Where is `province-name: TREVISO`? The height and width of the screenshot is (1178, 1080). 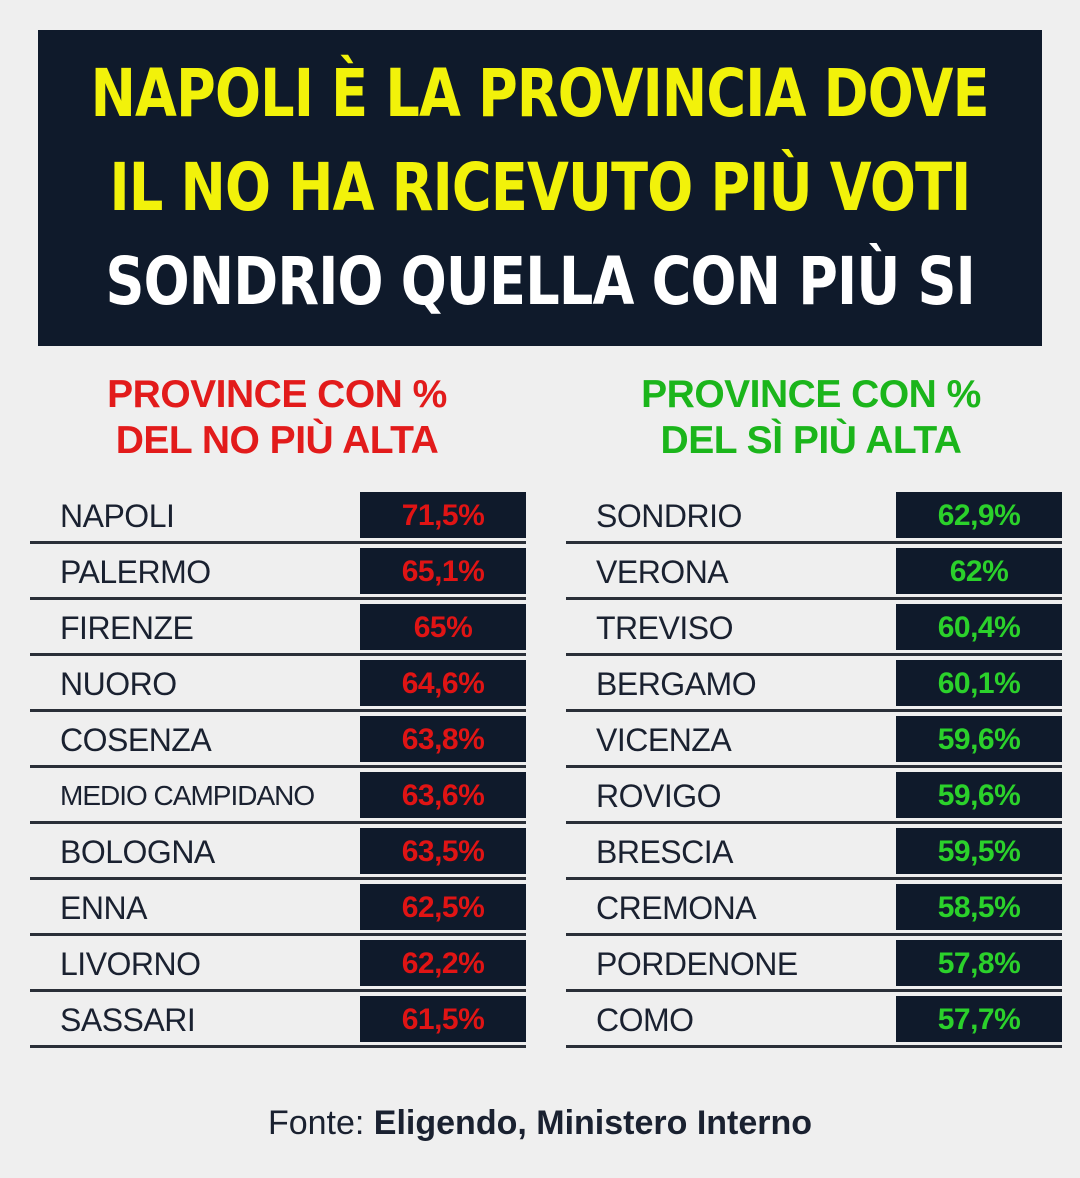 province-name: TREVISO is located at coordinates (664, 628).